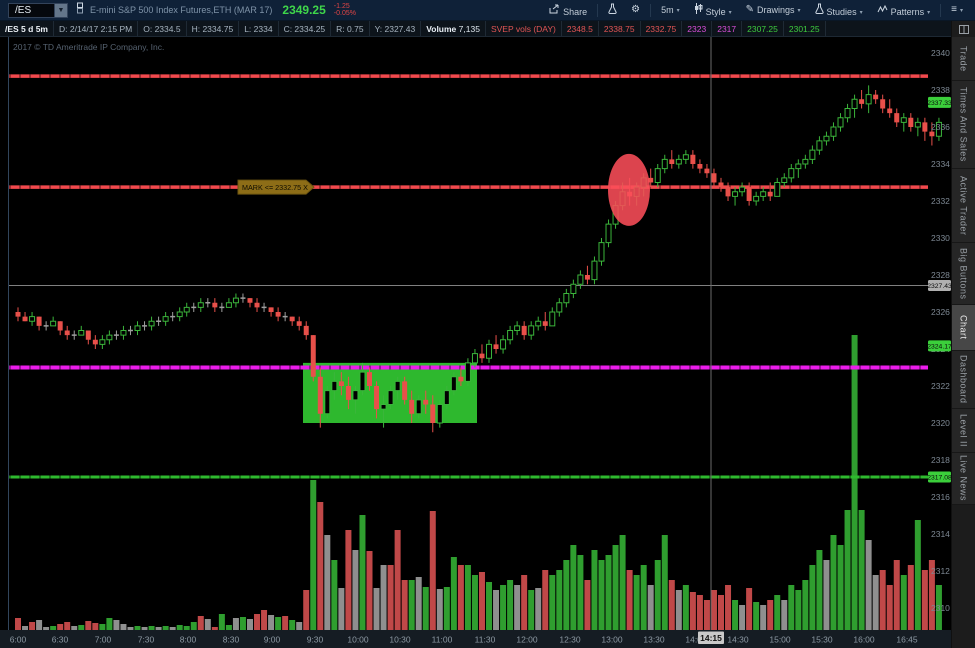  Describe the element at coordinates (904, 10) in the screenshot. I see `patterns-button: Patterns ▾` at that location.